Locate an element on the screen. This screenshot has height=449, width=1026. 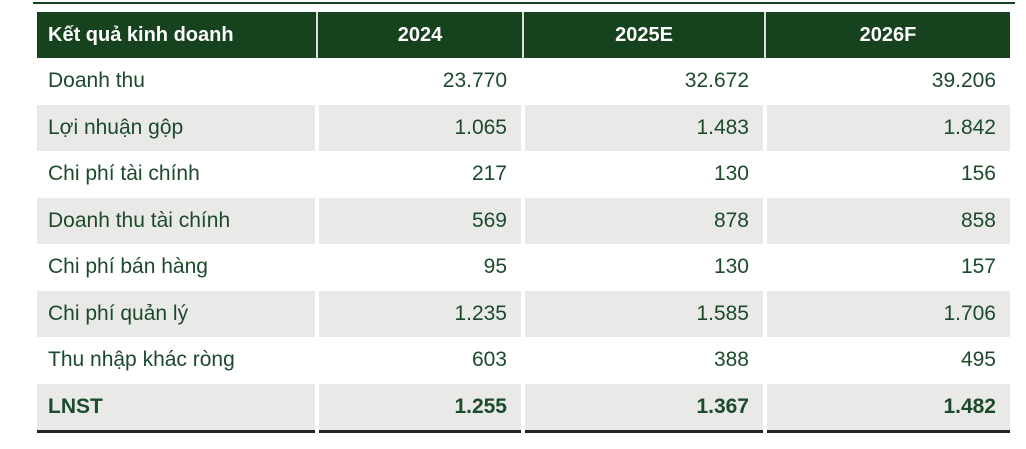
row-label: Chi phí tài chính is located at coordinates (177, 174).